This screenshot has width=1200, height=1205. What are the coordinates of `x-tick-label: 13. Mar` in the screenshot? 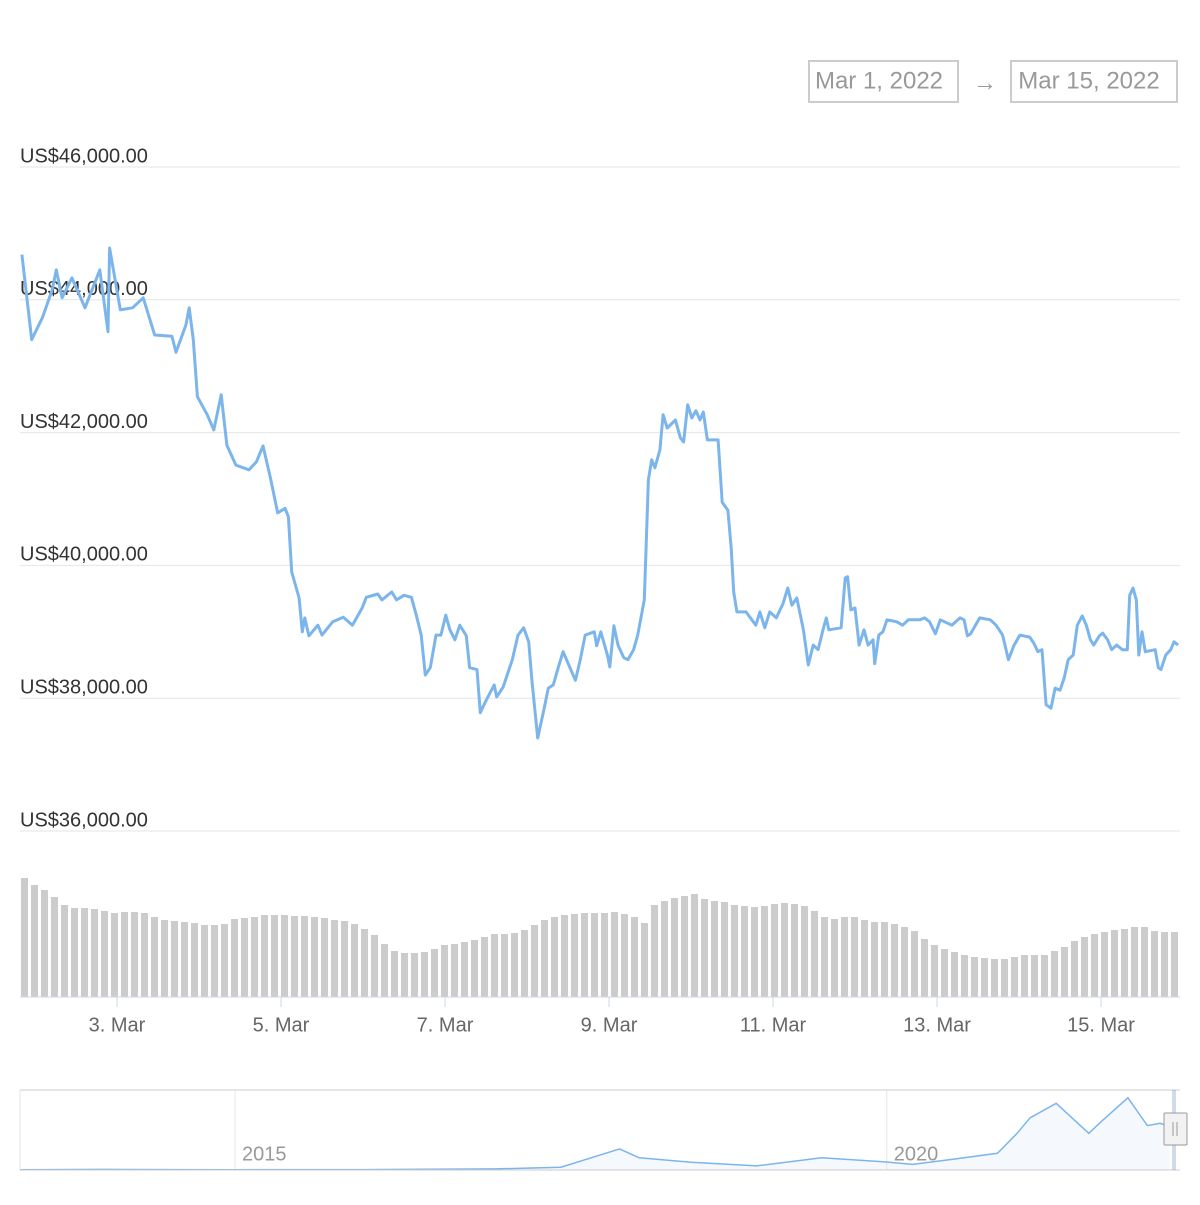 It's located at (937, 1025).